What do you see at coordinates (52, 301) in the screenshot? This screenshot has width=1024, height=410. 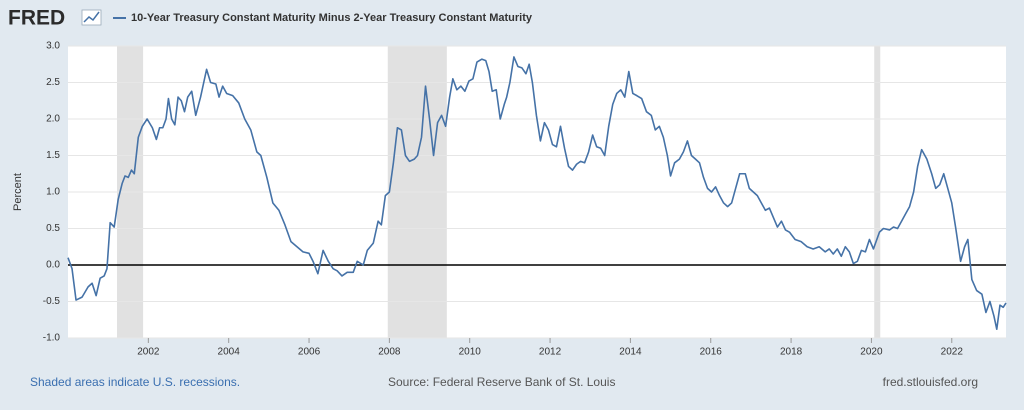 I see `y-tick-label: -0.5` at bounding box center [52, 301].